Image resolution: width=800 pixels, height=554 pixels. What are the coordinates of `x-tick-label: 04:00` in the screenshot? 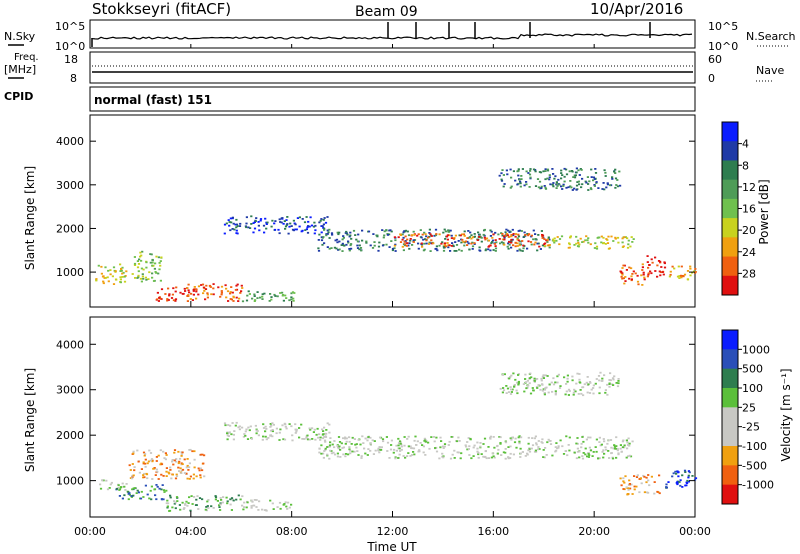 It's located at (191, 531).